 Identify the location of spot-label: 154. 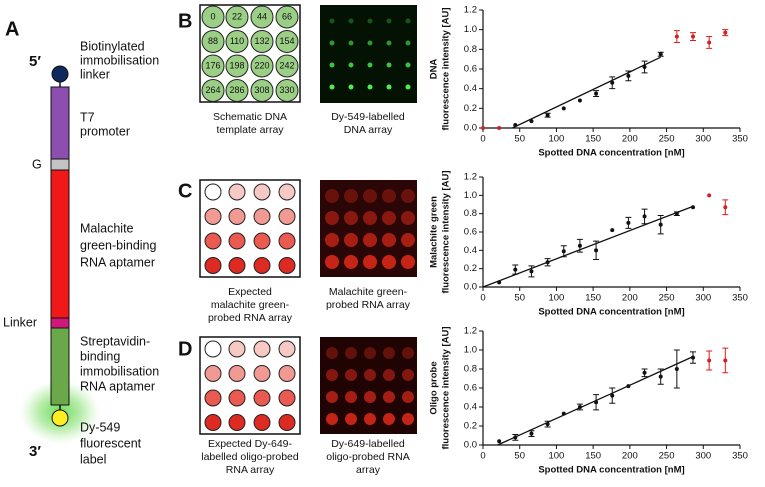
(286, 41).